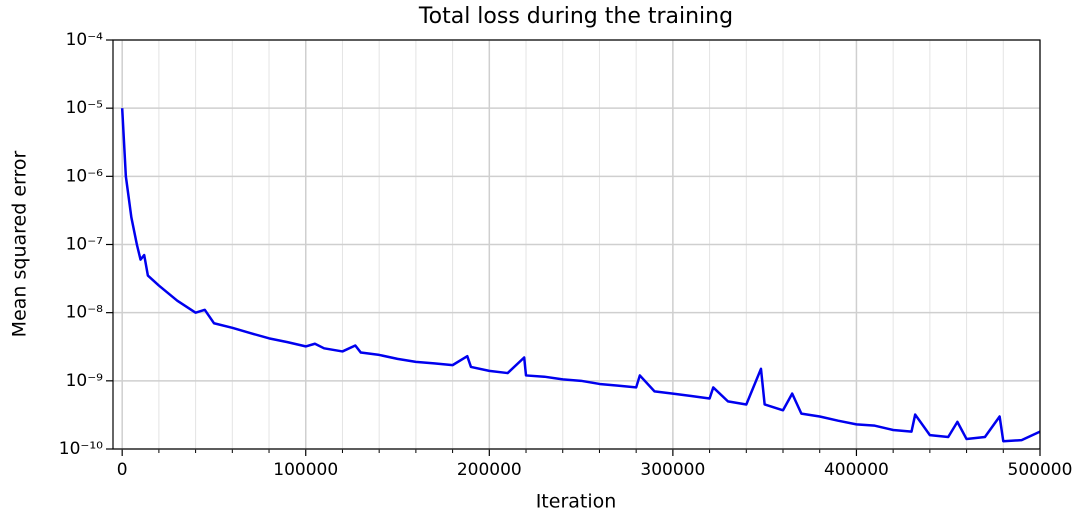 The width and height of the screenshot is (1080, 514). What do you see at coordinates (85, 381) in the screenshot?
I see `y-tick-label: 10⁻⁹` at bounding box center [85, 381].